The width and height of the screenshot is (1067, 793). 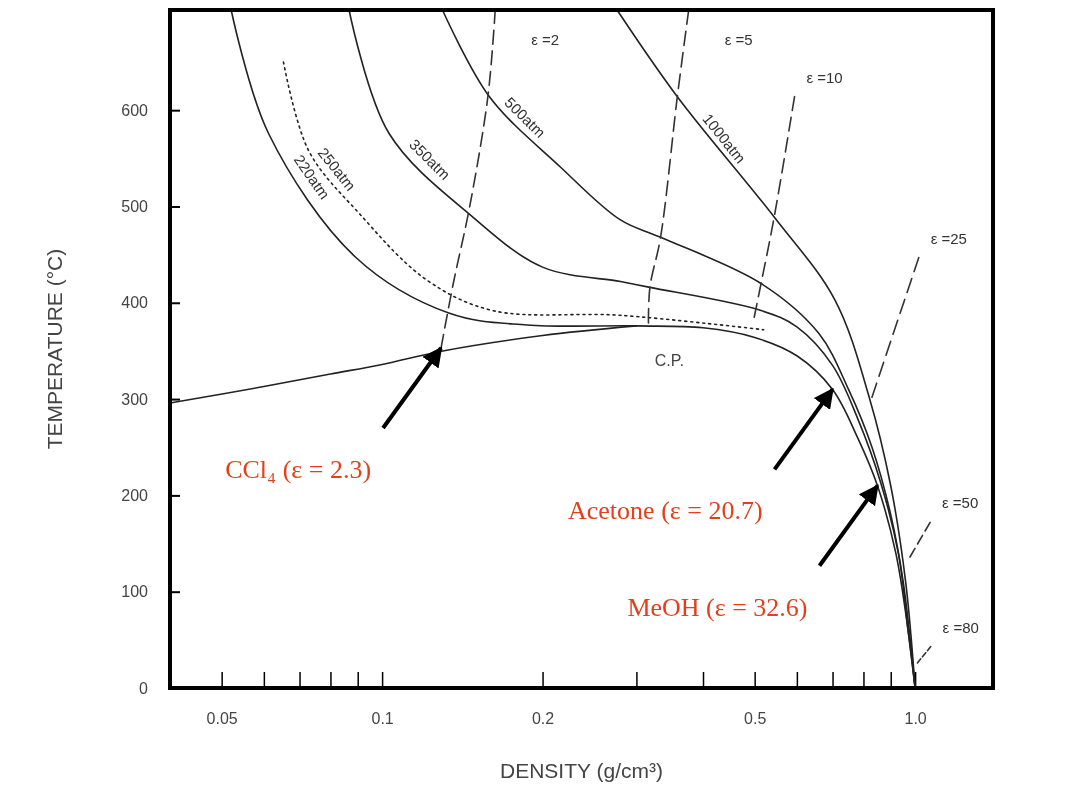 What do you see at coordinates (54, 349) in the screenshot?
I see `y-axis-title: TEMPERATURE (°C)` at bounding box center [54, 349].